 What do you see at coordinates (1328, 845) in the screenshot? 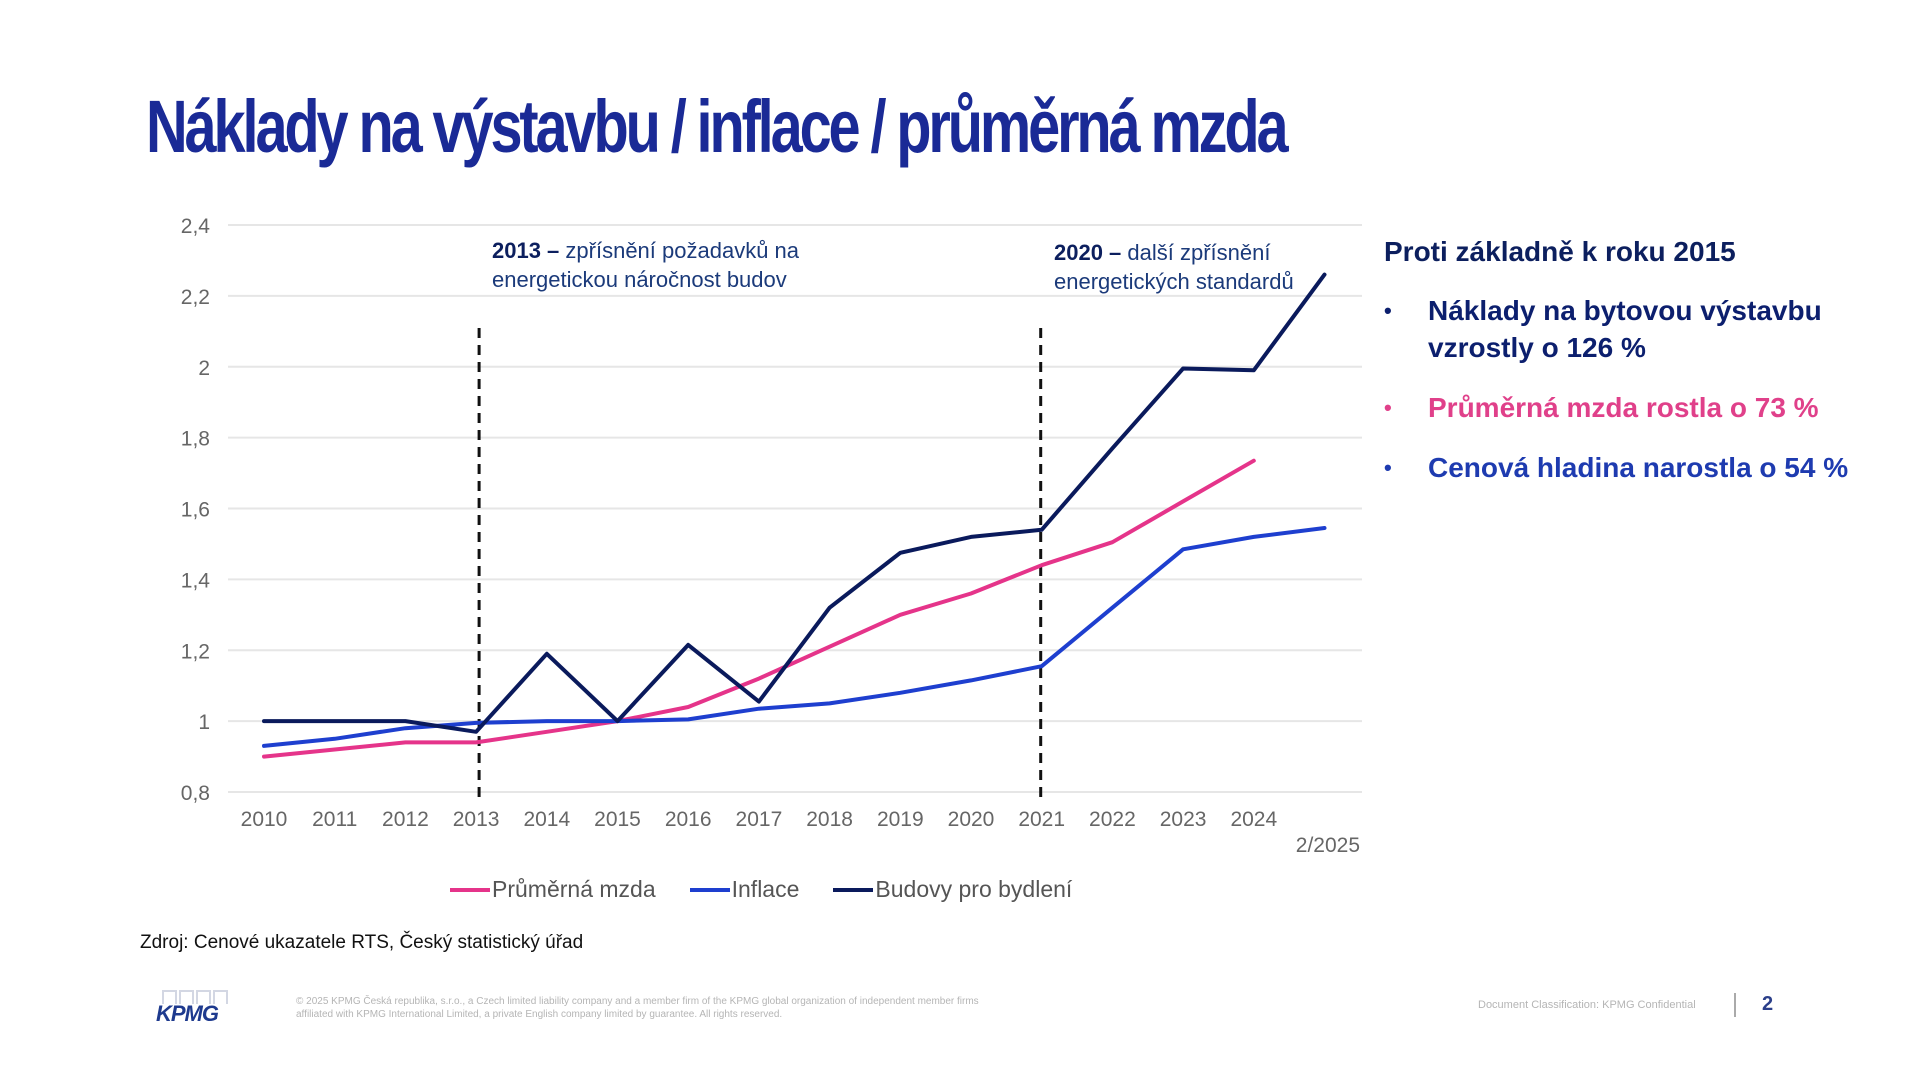
I see `x-tick-label: 2/2025` at bounding box center [1328, 845].